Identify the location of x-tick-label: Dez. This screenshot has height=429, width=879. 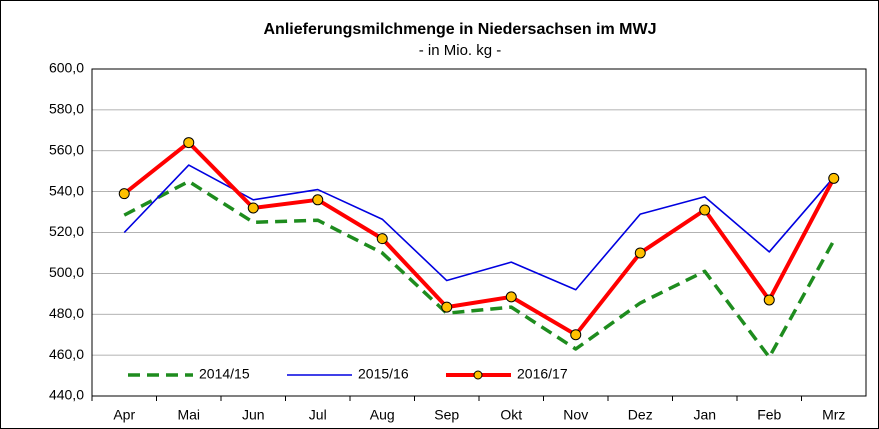
(640, 415).